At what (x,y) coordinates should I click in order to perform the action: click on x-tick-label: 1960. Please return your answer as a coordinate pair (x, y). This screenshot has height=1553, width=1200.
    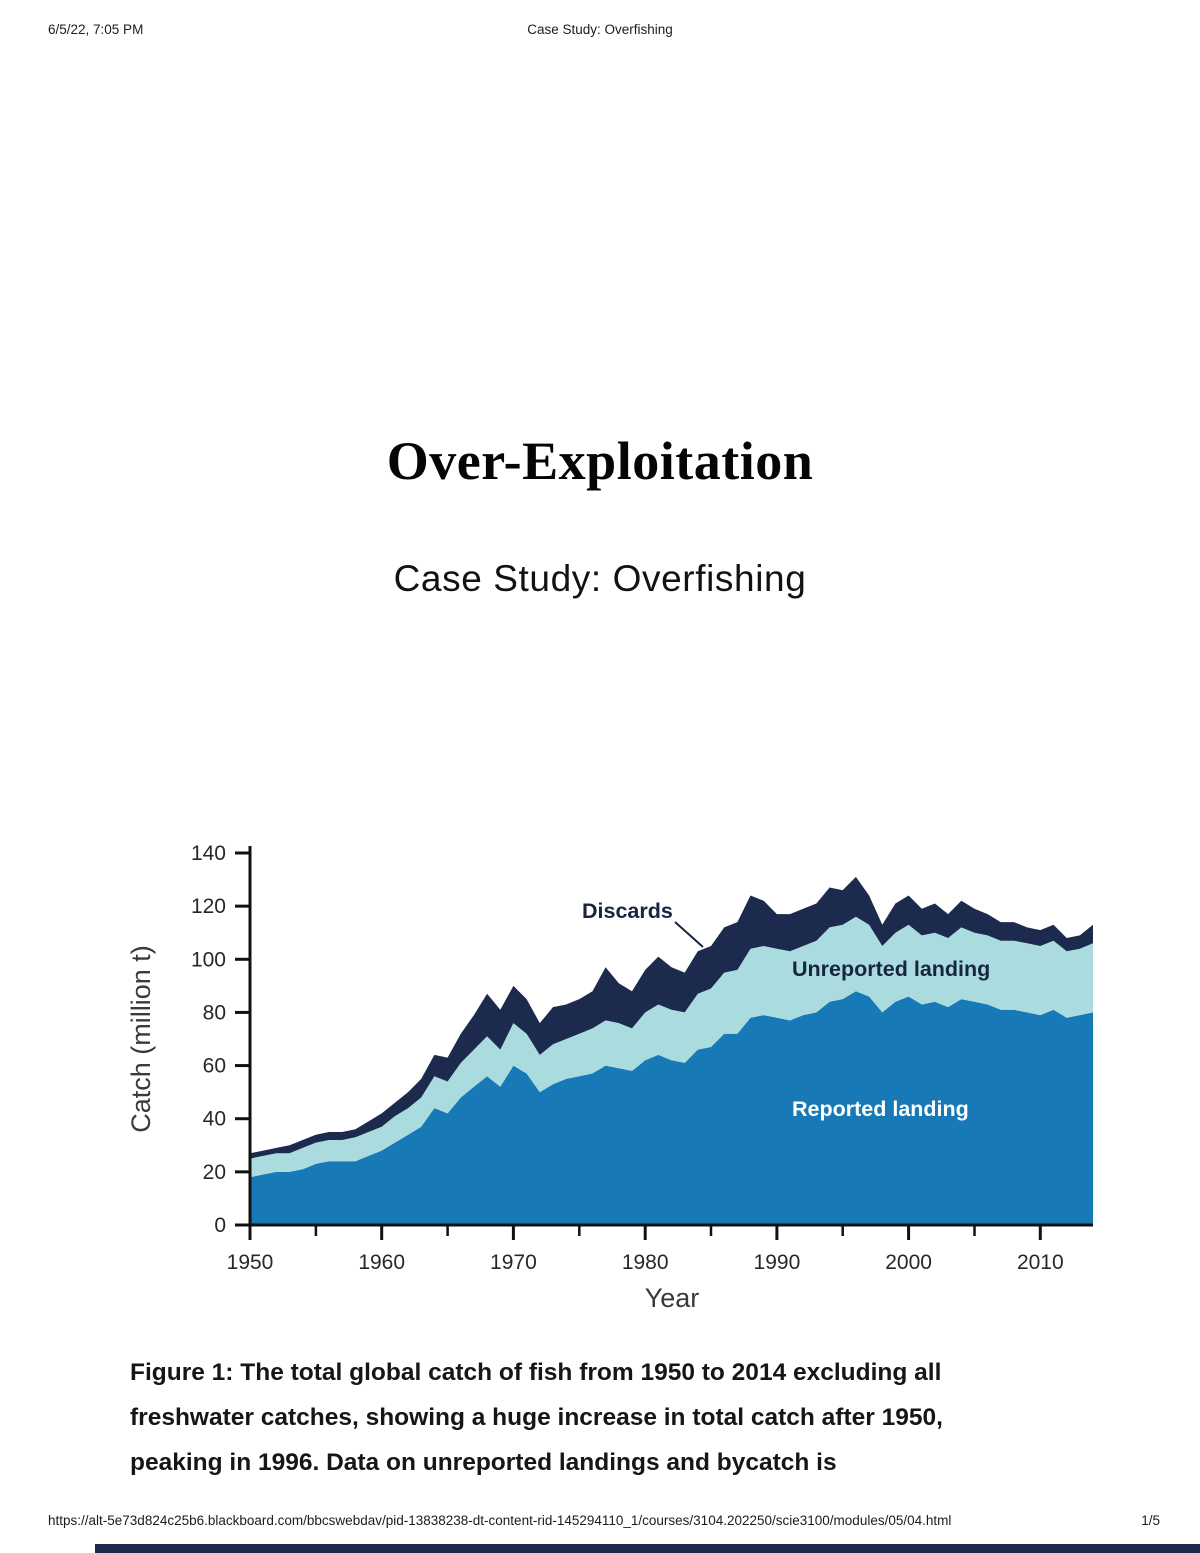
    Looking at the image, I should click on (381, 1262).